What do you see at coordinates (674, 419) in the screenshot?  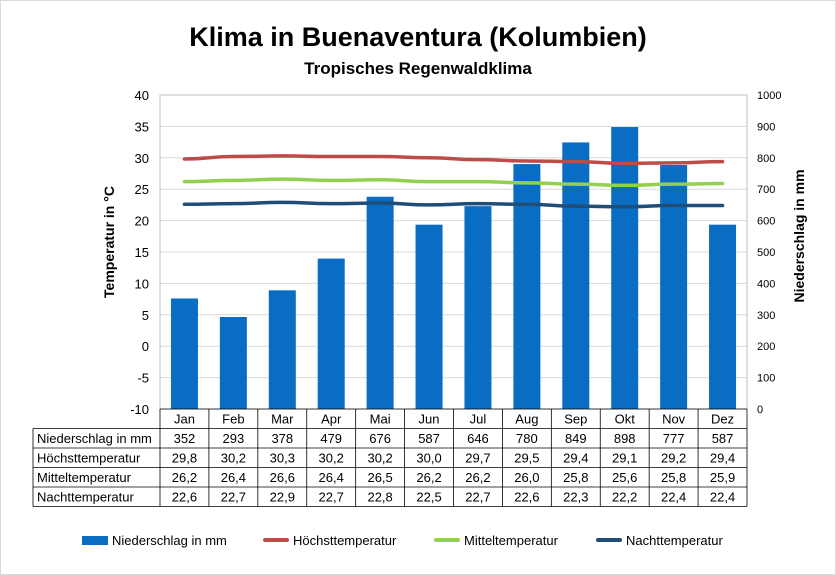 I see `x-tick-label: Nov` at bounding box center [674, 419].